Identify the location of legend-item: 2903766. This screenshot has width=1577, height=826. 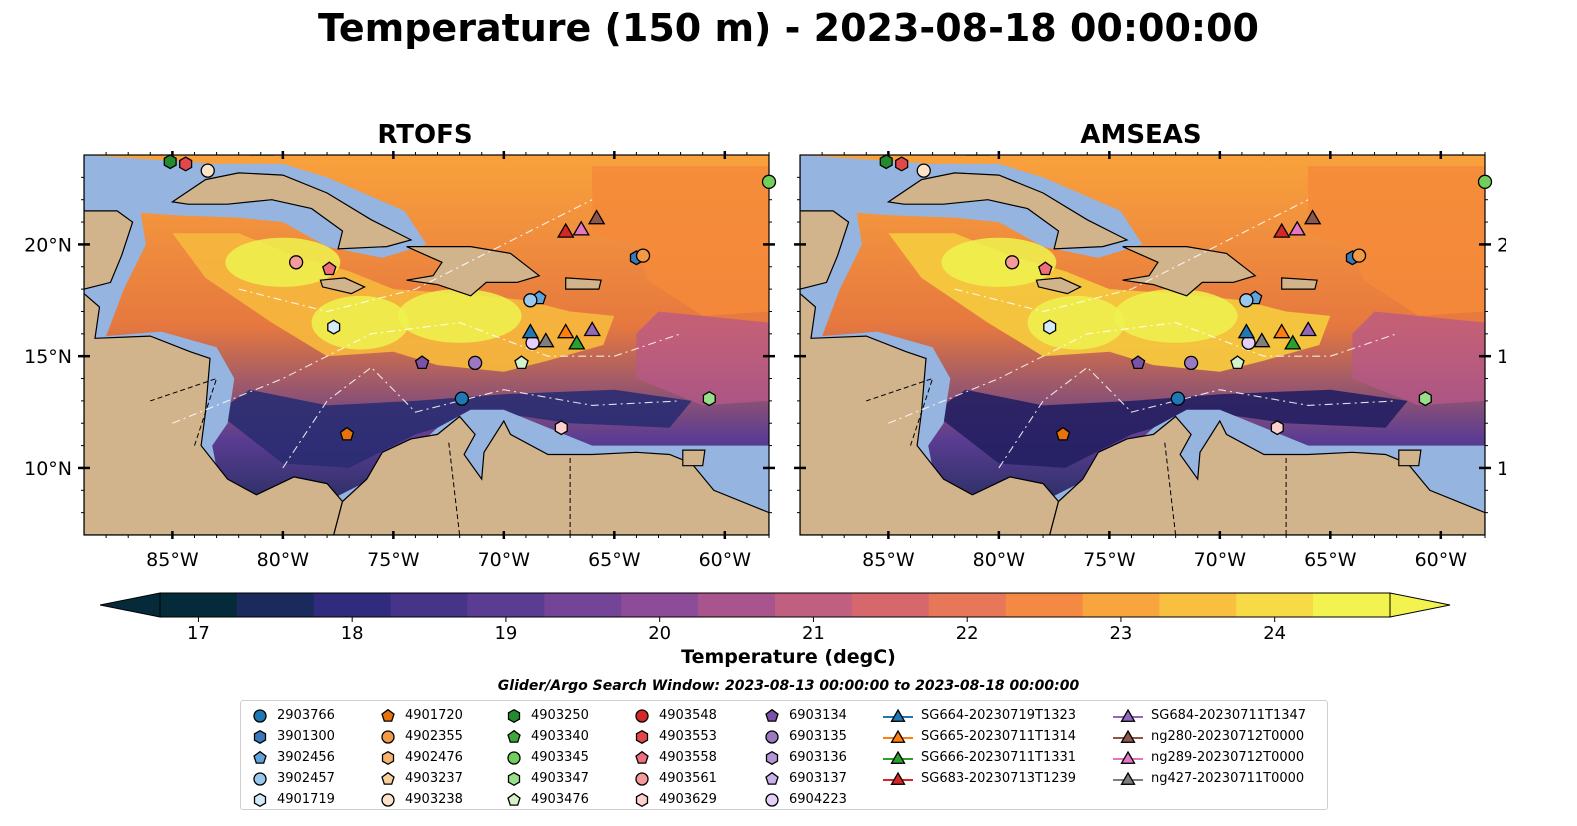
(293, 715).